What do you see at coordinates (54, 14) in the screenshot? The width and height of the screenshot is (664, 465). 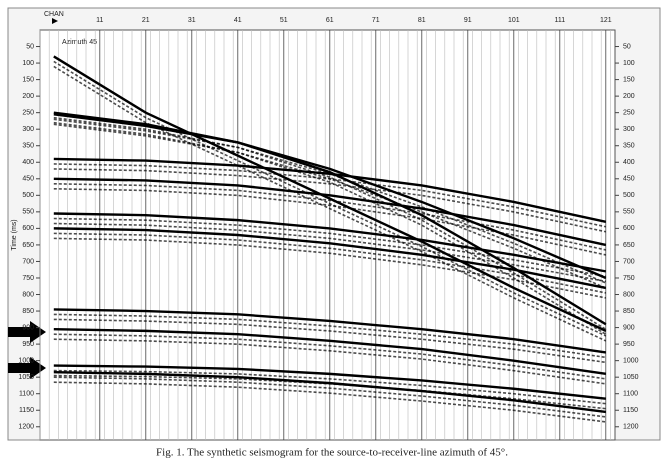 I see `x-axis-label: CHAN` at bounding box center [54, 14].